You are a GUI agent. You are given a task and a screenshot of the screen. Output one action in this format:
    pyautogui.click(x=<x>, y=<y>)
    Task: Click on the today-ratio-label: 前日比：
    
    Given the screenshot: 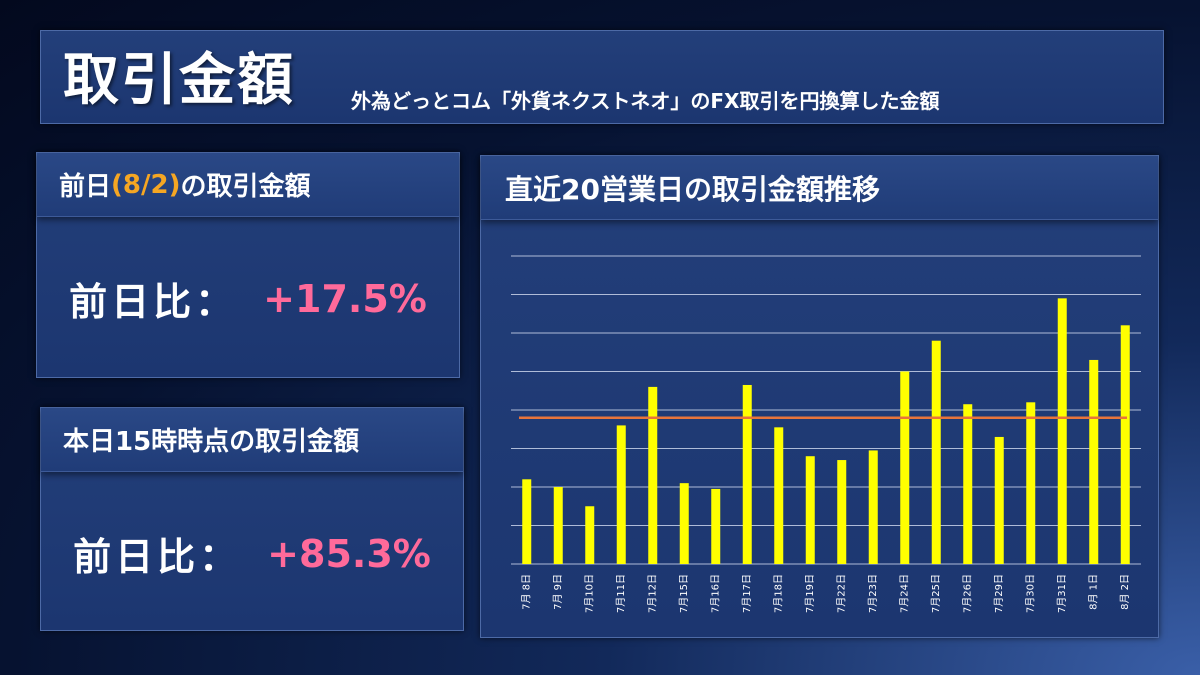 What is the action you would take?
    pyautogui.click(x=157, y=557)
    